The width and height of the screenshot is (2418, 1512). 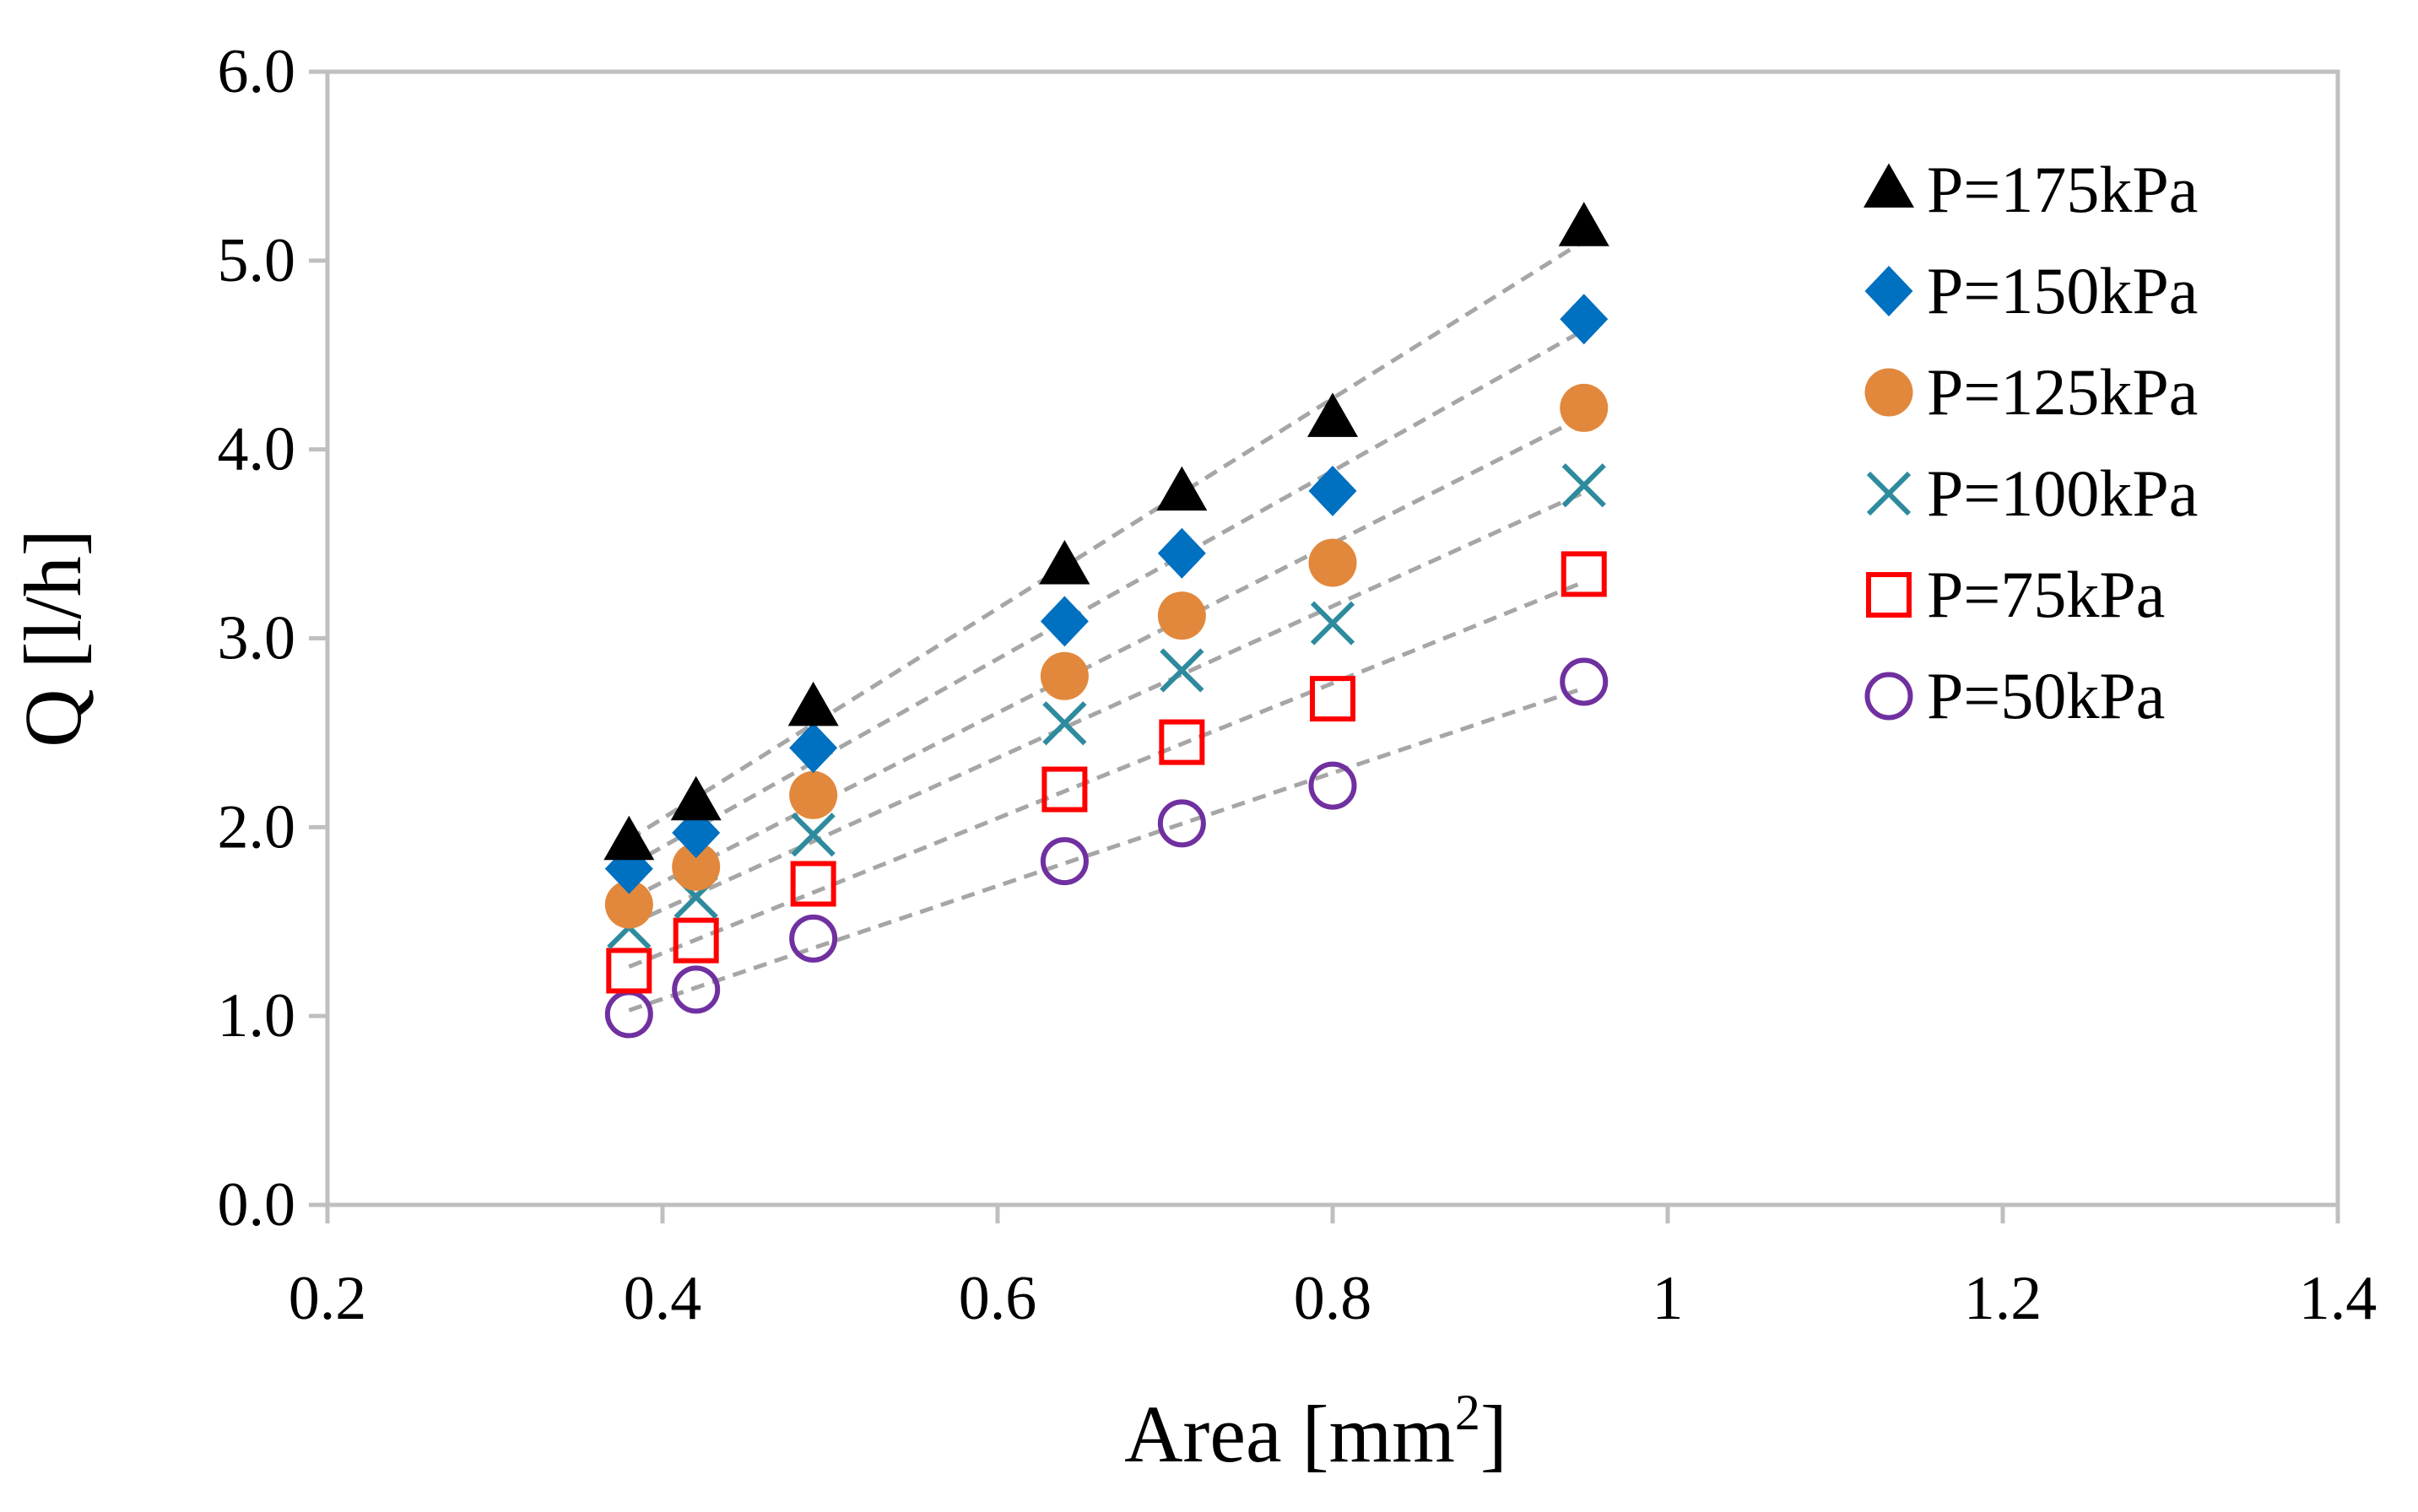 I want to click on legend-label: P=125kPa, so click(x=2062, y=392).